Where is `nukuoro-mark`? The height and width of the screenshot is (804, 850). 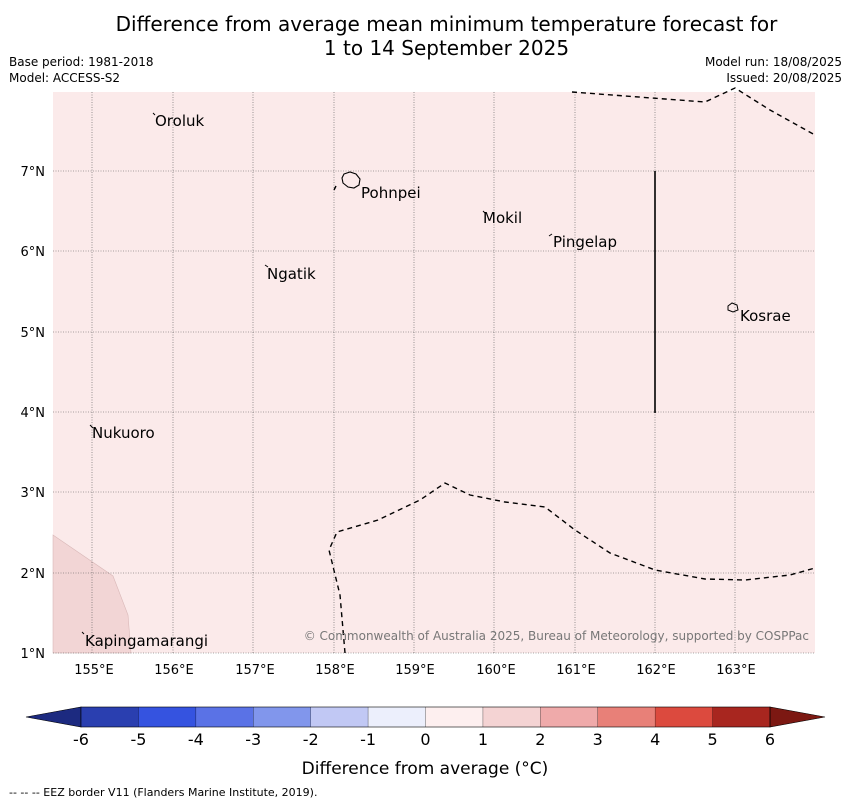 nukuoro-mark is located at coordinates (91, 426).